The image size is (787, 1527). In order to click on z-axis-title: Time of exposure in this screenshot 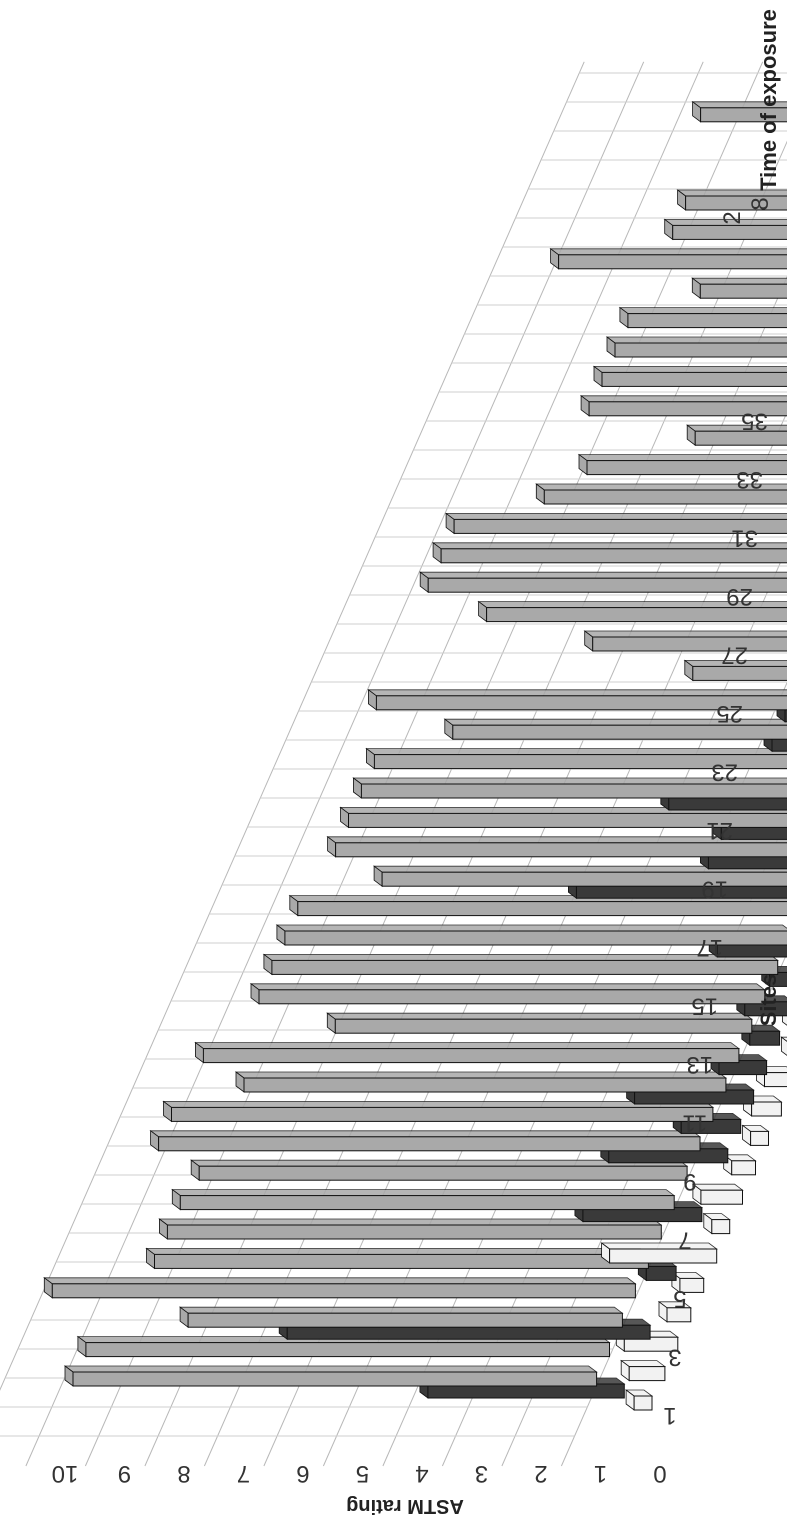, I will do `click(768, 100)`.